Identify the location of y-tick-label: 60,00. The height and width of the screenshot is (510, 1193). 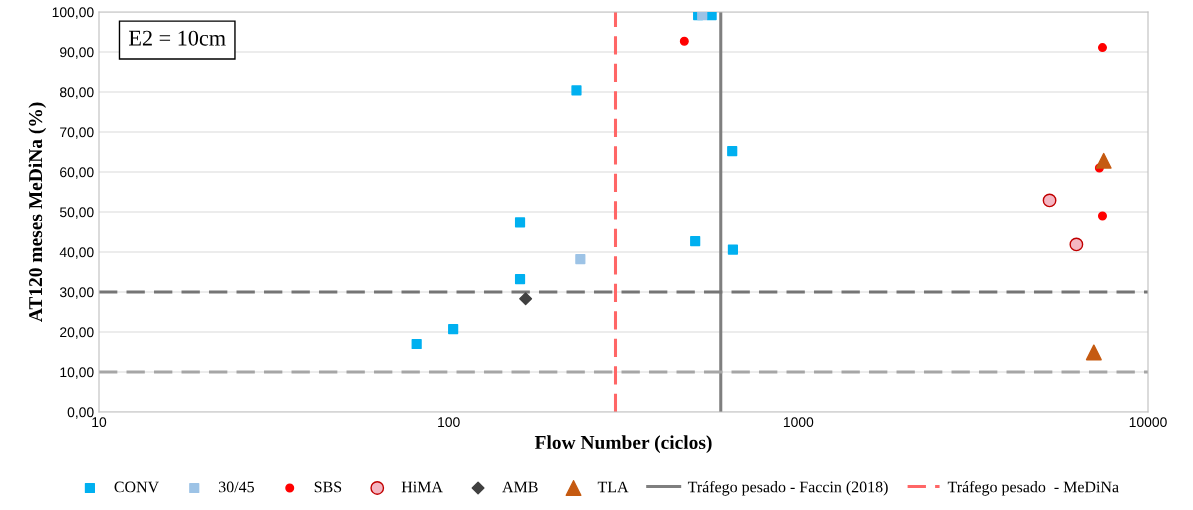
(77, 173).